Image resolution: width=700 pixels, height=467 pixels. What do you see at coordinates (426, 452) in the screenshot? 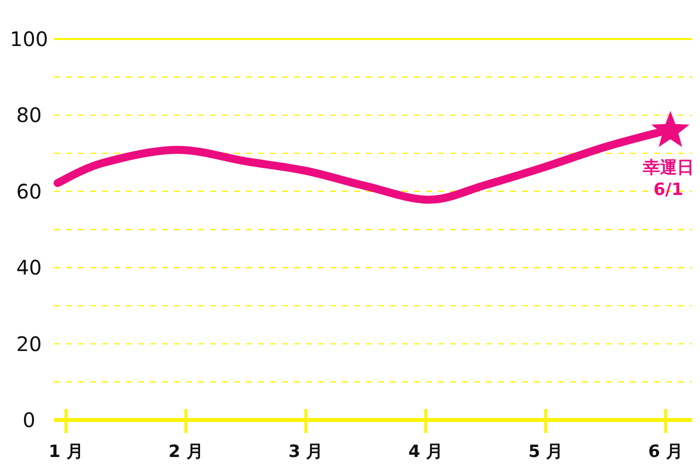
I see `x-tick-label: 4 月` at bounding box center [426, 452].